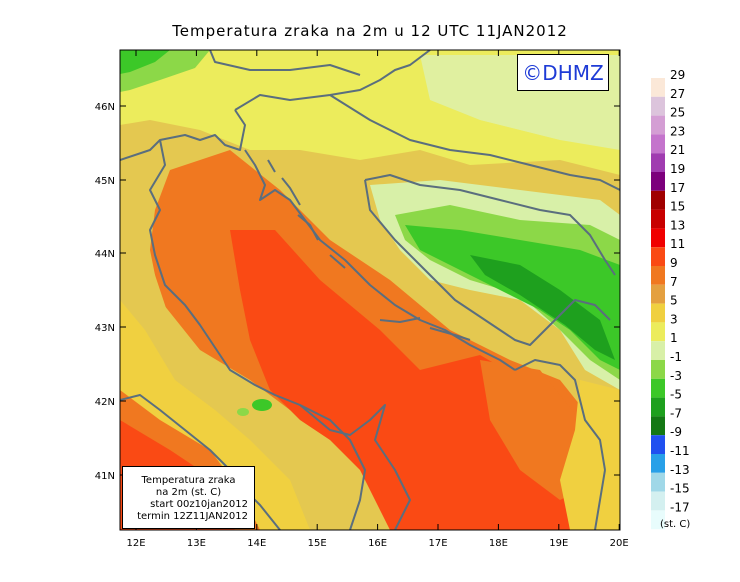  What do you see at coordinates (317, 543) in the screenshot?
I see `lon-label: 15E` at bounding box center [317, 543].